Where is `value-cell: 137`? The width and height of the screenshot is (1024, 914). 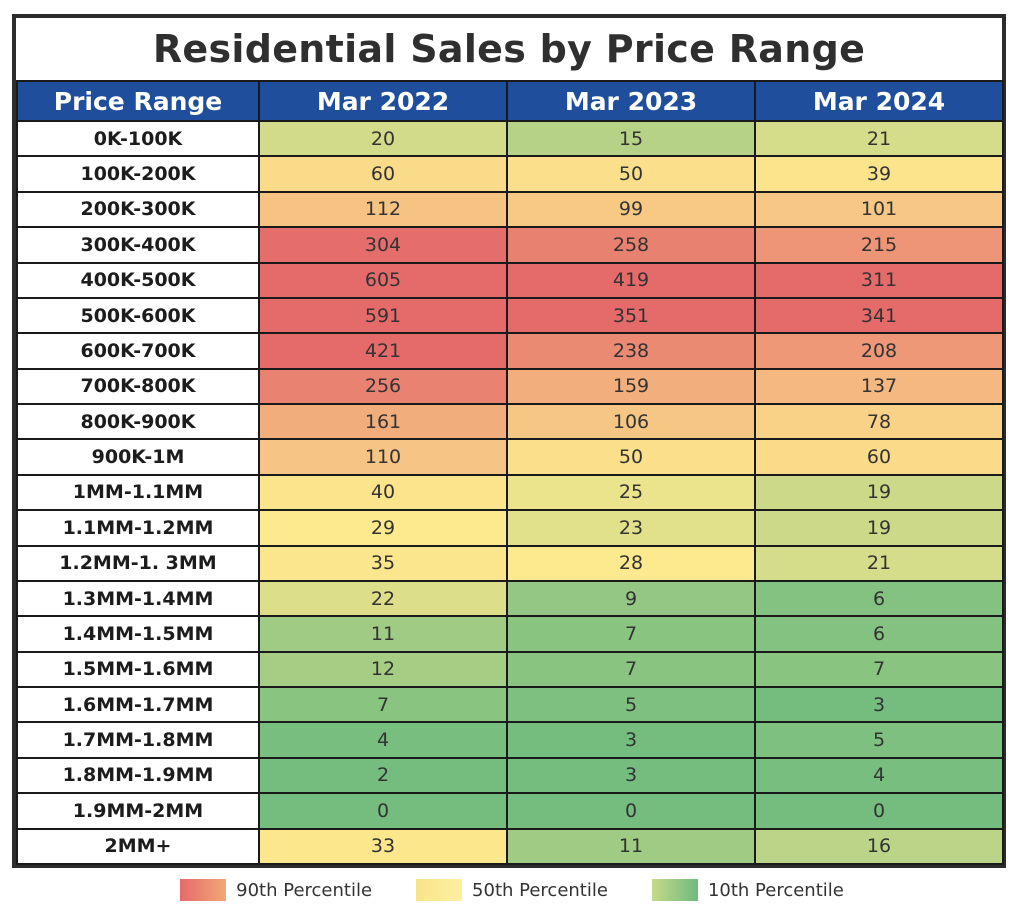
value-cell: 137 is located at coordinates (879, 386).